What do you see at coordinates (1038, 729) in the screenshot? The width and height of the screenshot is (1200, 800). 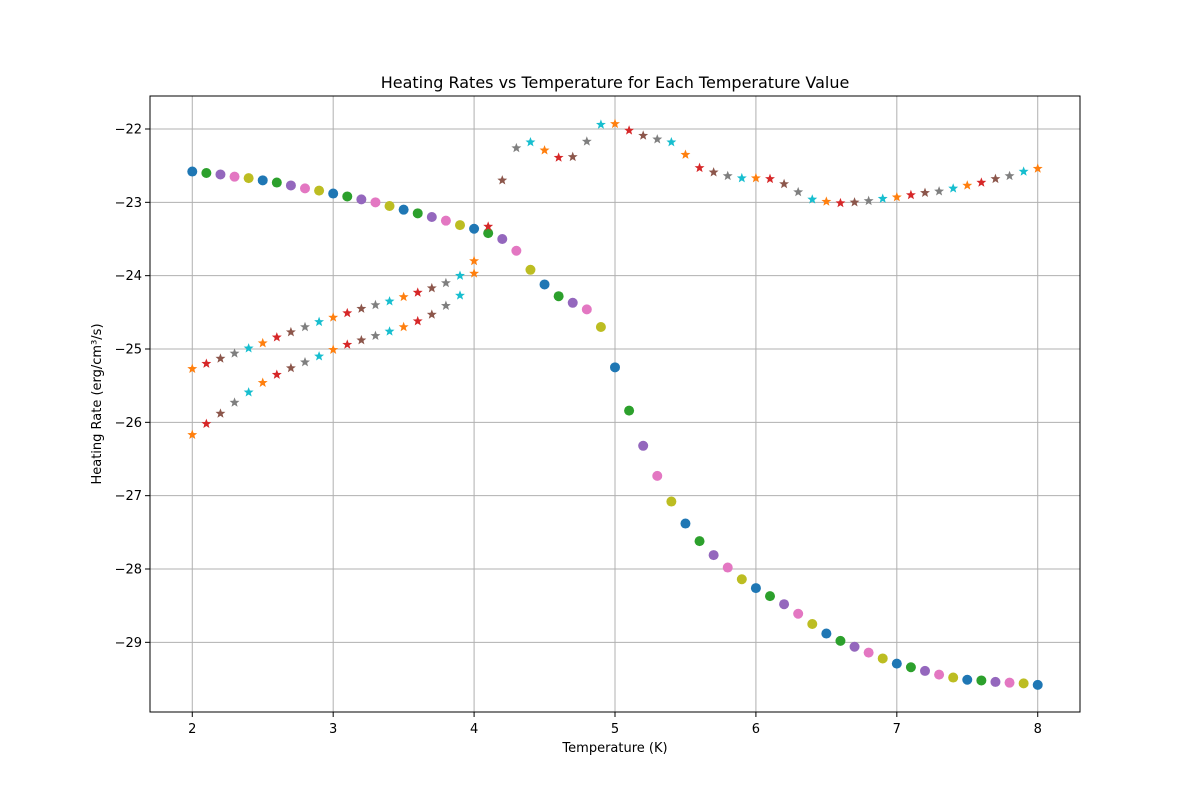 I see `x-tick-label: 8` at bounding box center [1038, 729].